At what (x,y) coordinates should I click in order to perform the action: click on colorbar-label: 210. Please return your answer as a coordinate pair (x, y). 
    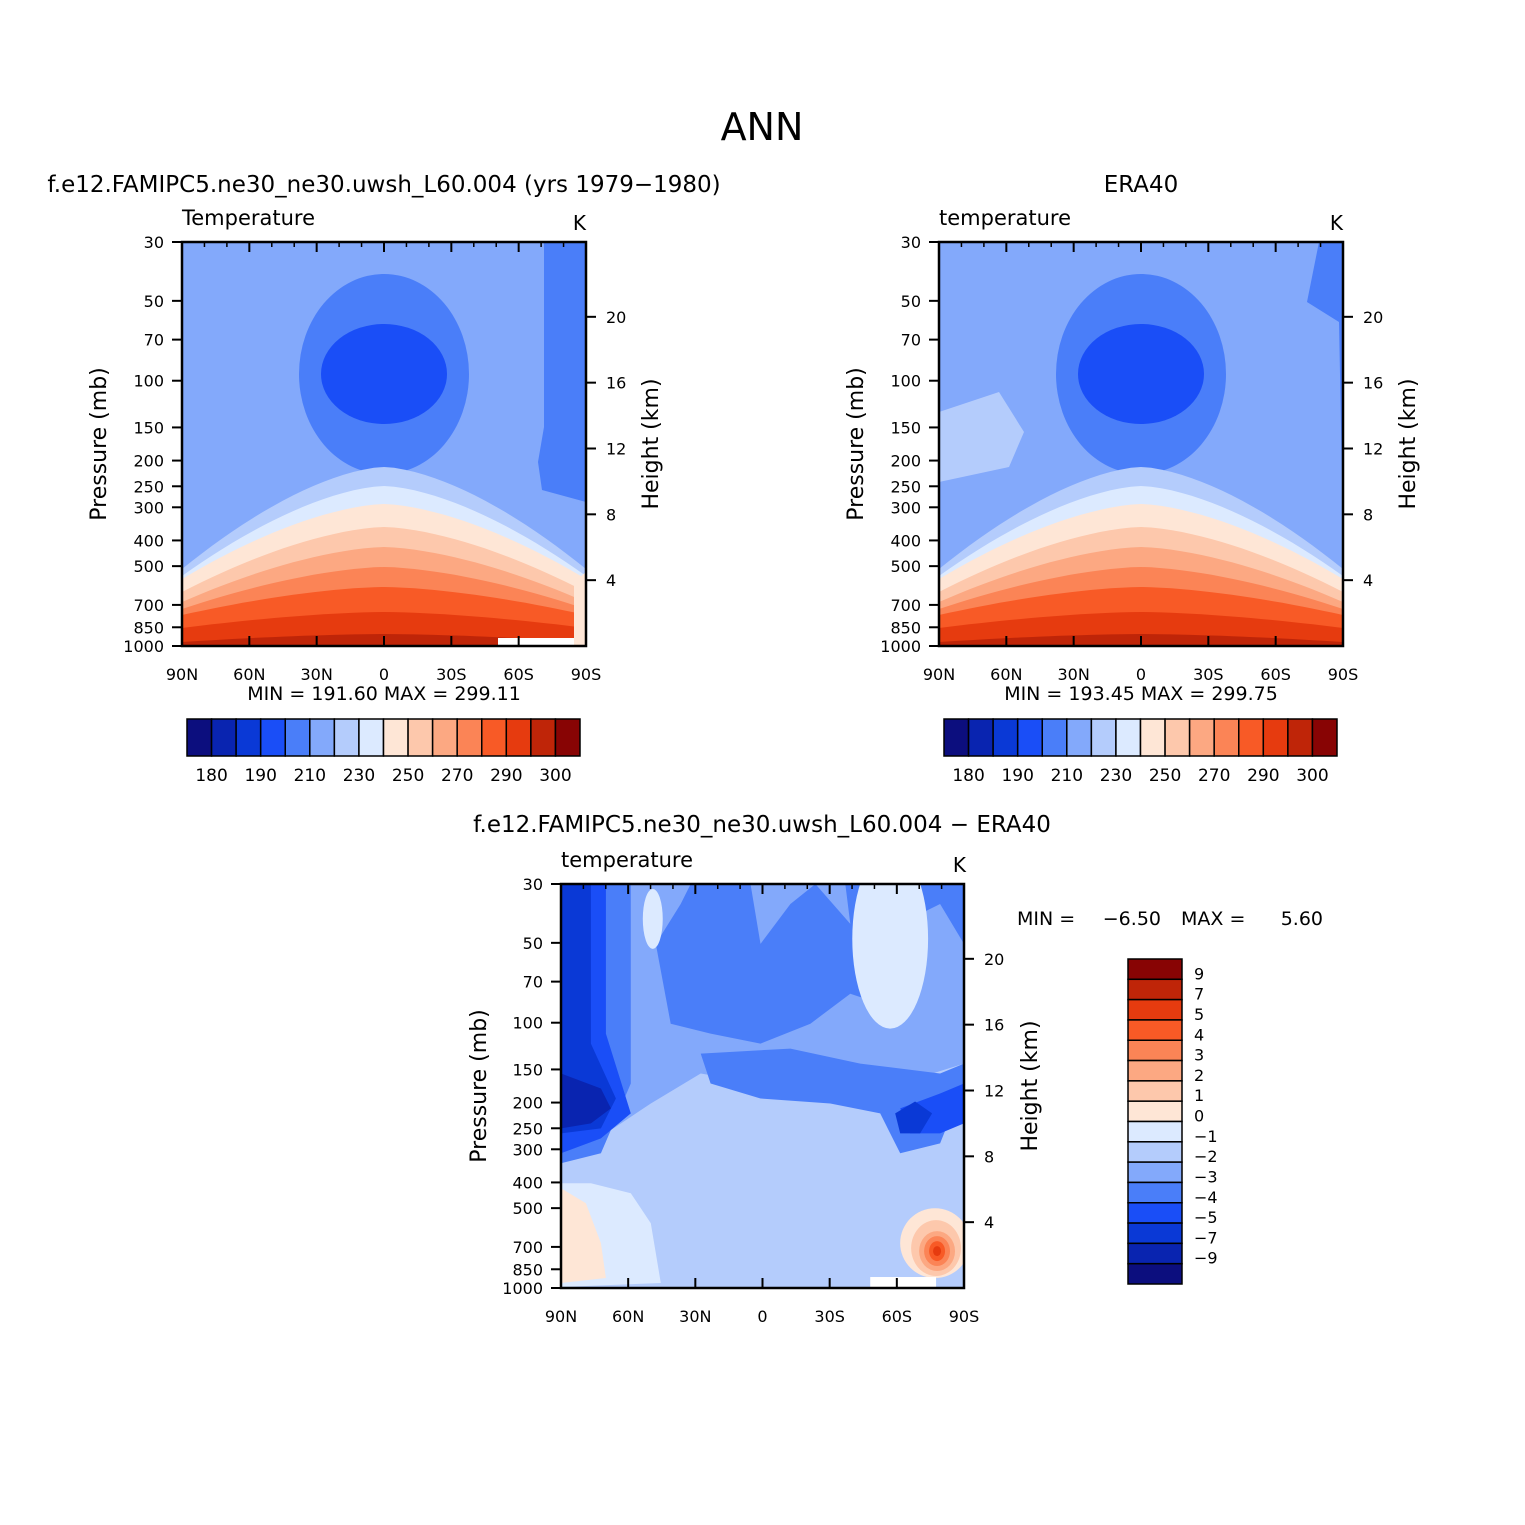
    Looking at the image, I should click on (1067, 776).